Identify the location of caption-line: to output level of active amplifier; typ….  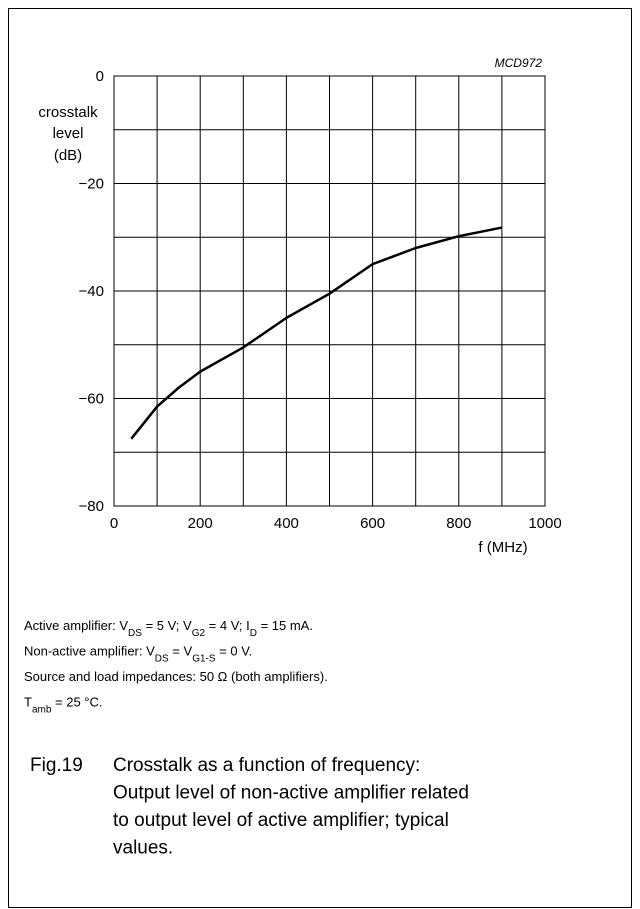
(281, 820).